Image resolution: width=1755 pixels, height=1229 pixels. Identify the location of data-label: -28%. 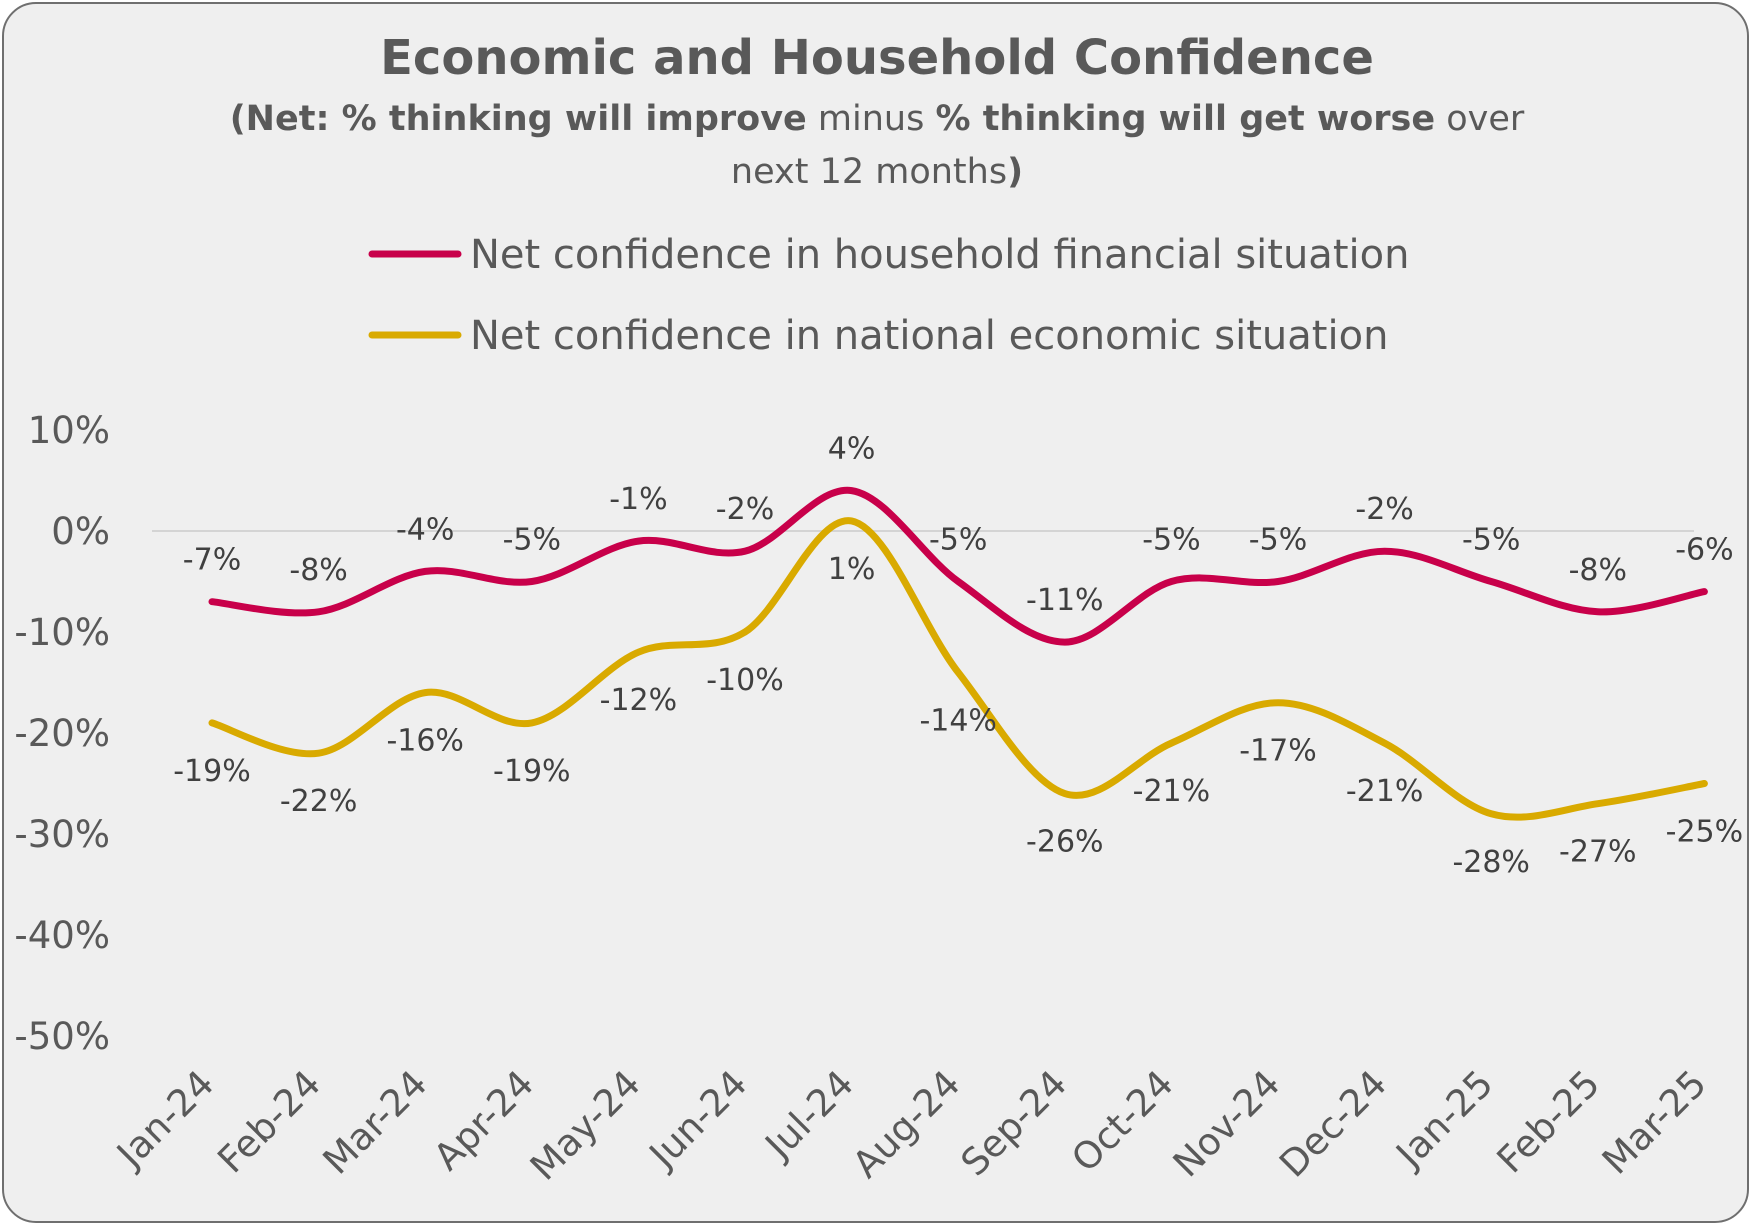
(1491, 862).